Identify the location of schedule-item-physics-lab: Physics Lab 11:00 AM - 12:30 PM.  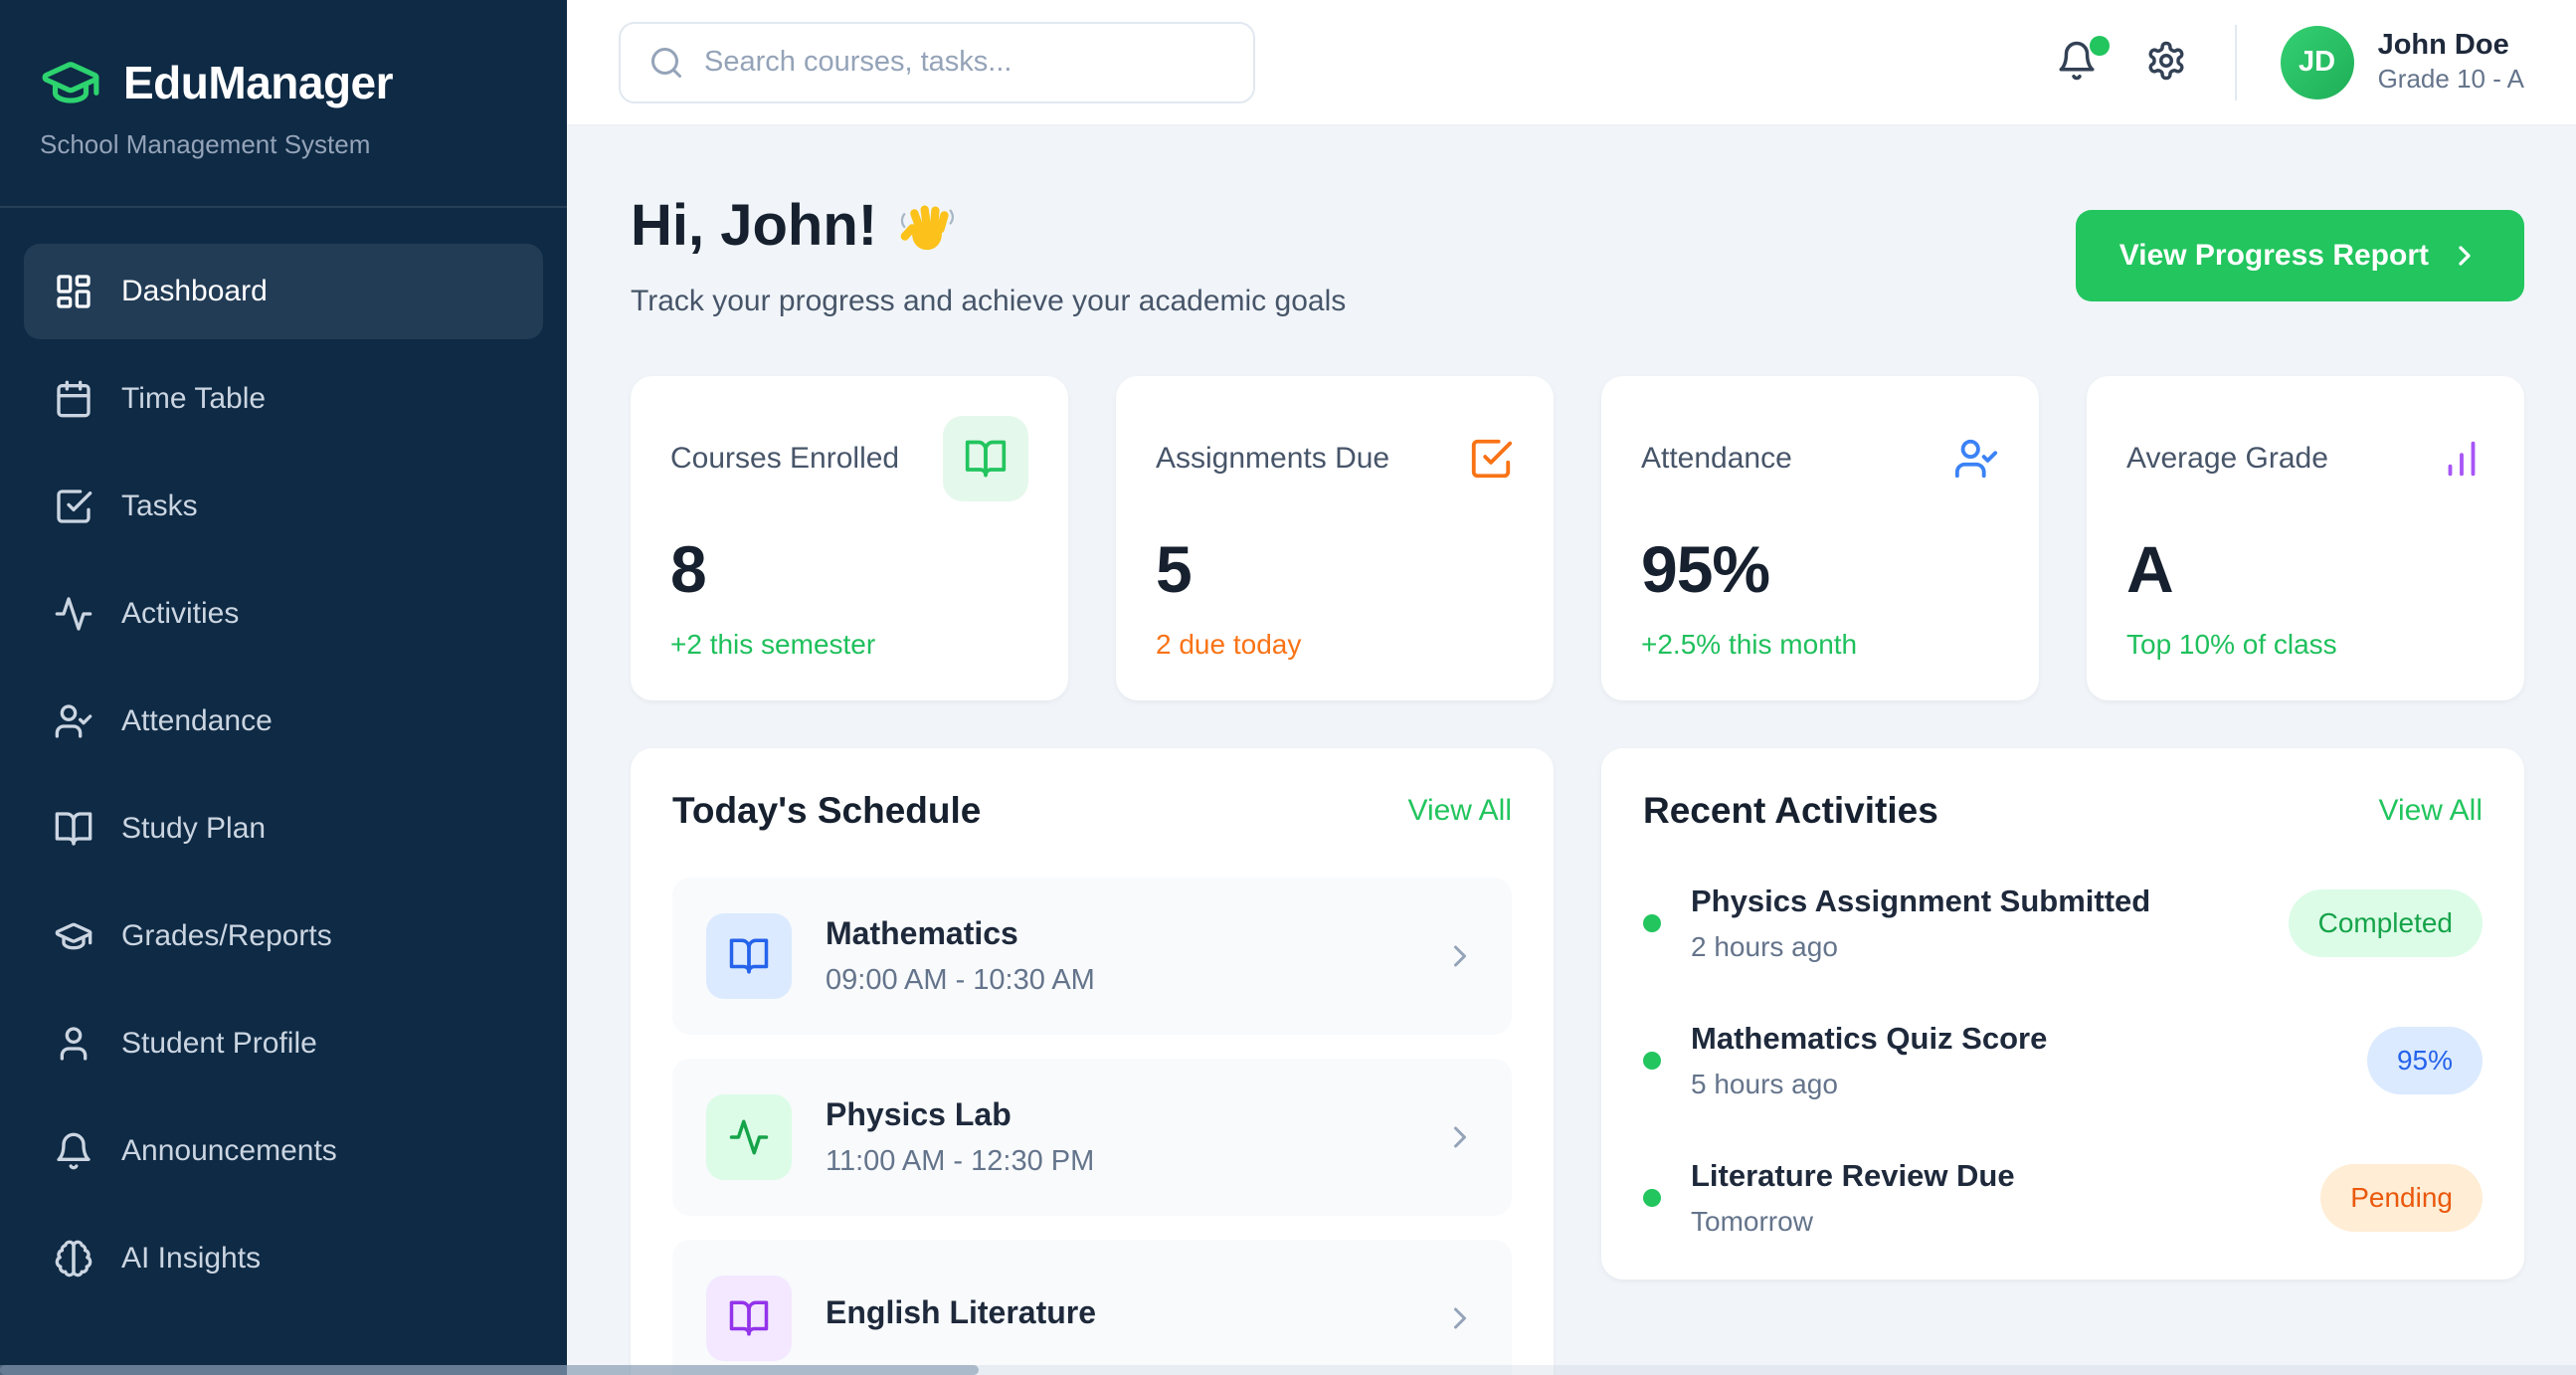
(1092, 1137).